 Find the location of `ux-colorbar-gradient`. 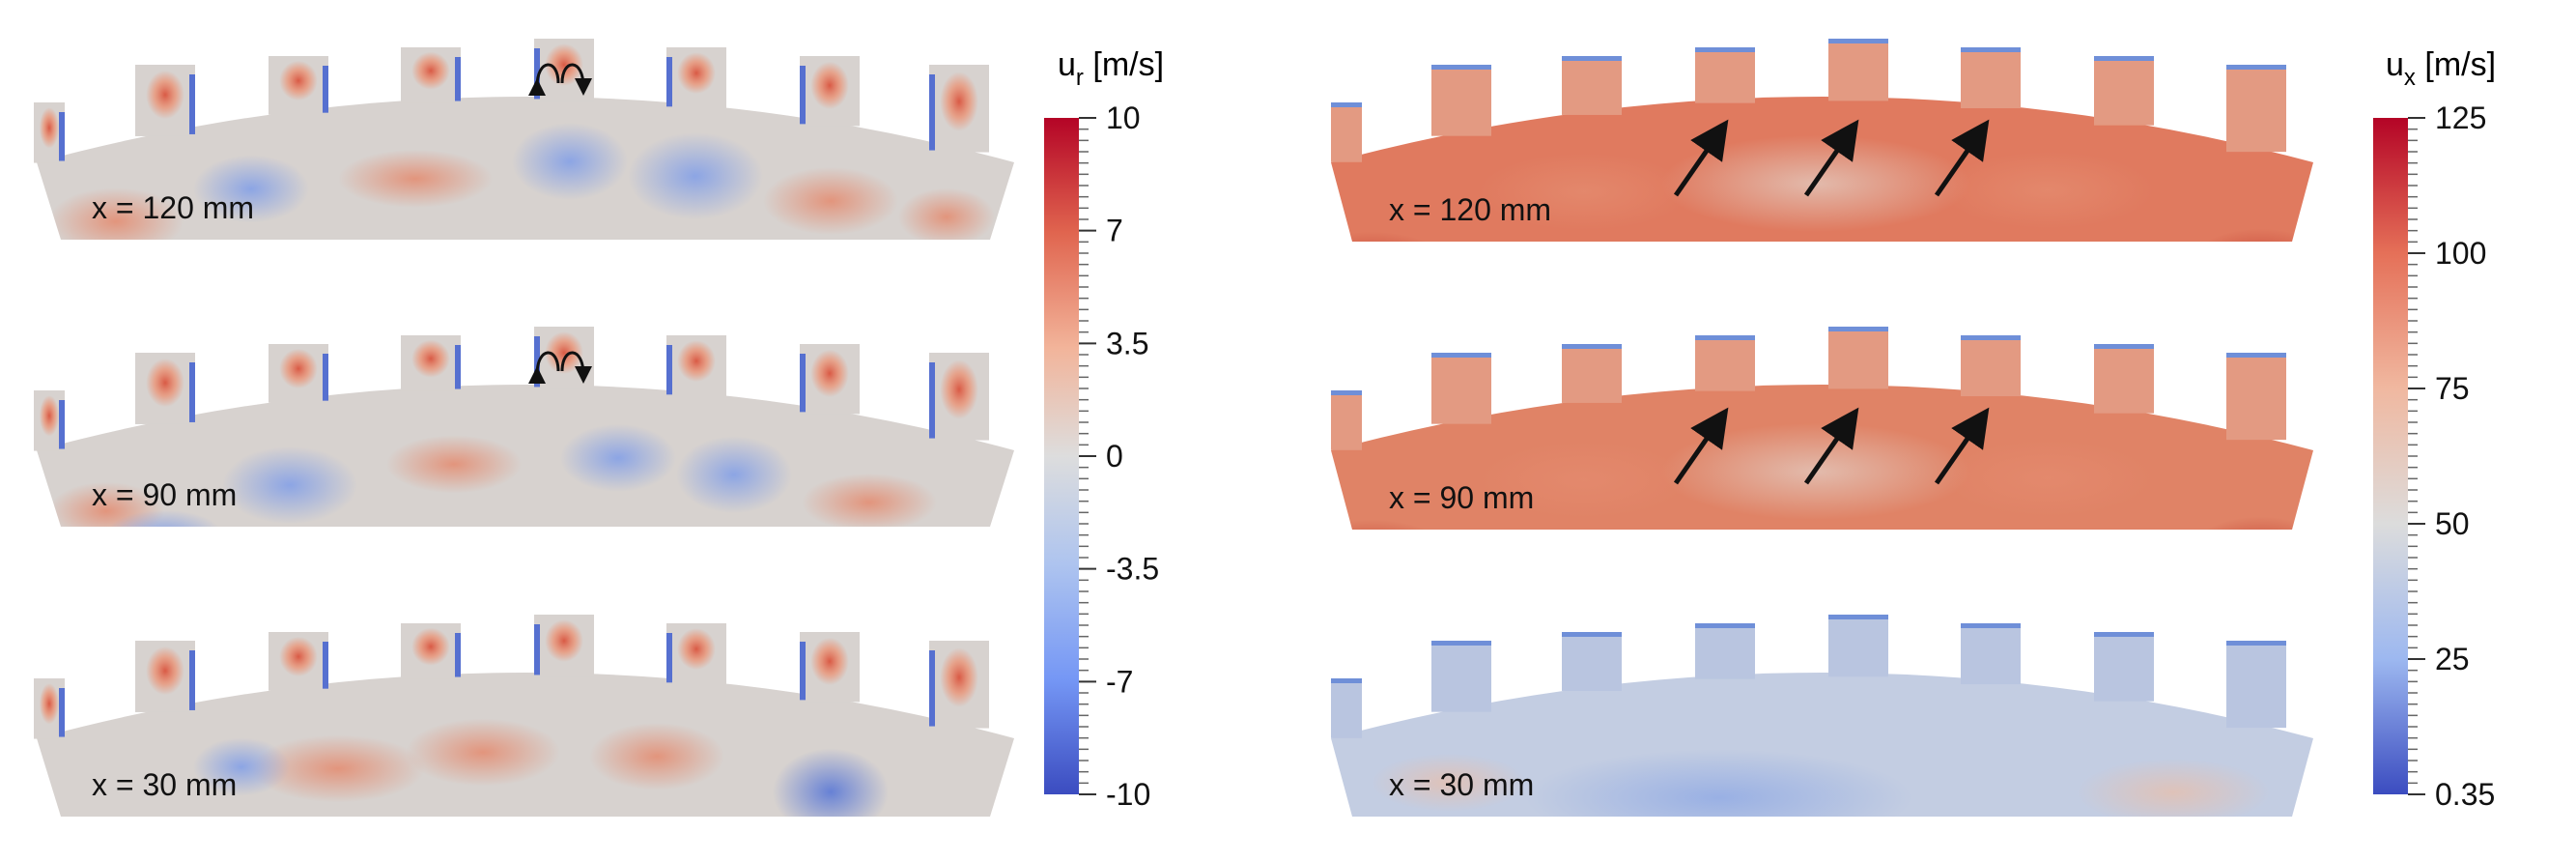

ux-colorbar-gradient is located at coordinates (2390, 456).